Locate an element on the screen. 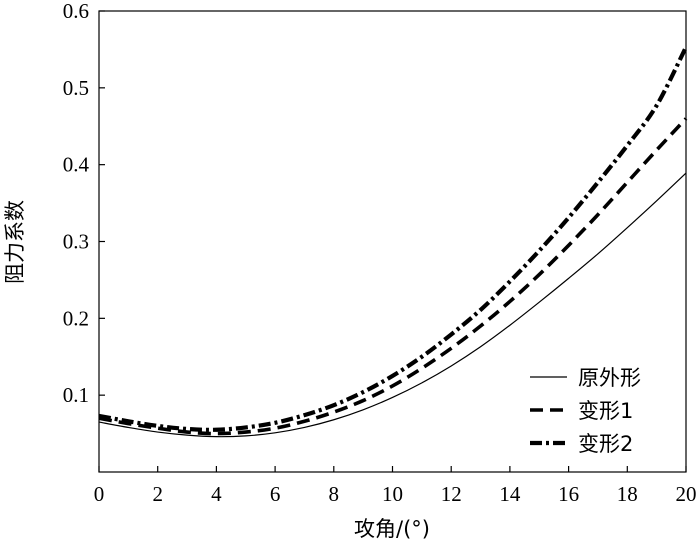 The width and height of the screenshot is (700, 550). x-tick-label: 2 is located at coordinates (157, 494).